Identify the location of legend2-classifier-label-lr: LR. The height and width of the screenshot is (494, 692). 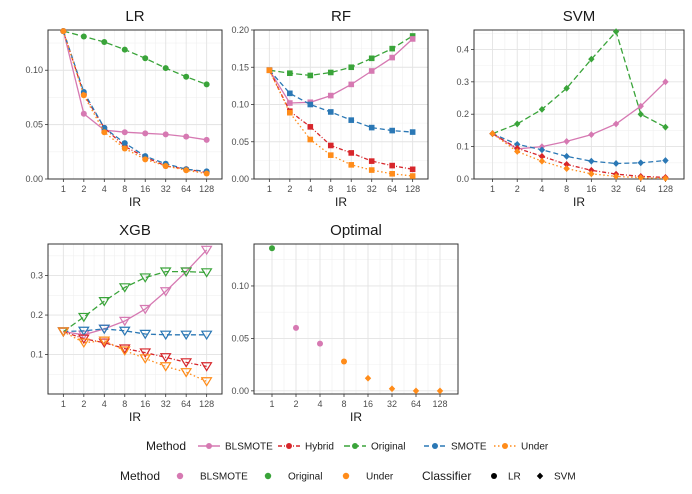
(514, 477).